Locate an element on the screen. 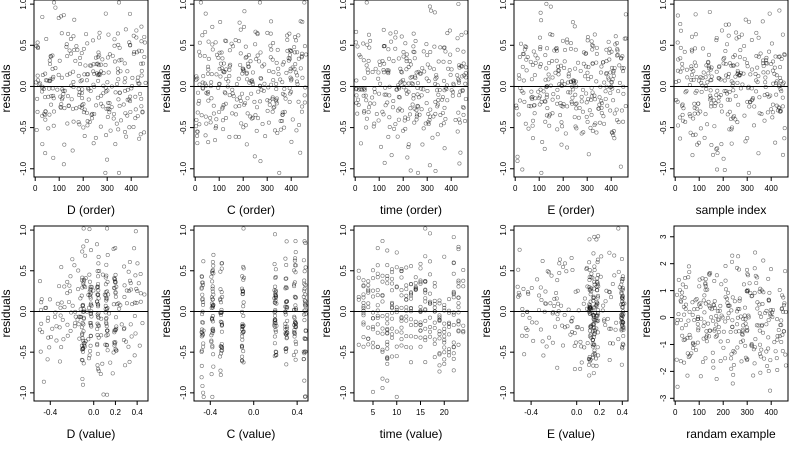  y-tick-label: 3 is located at coordinates (663, 236).